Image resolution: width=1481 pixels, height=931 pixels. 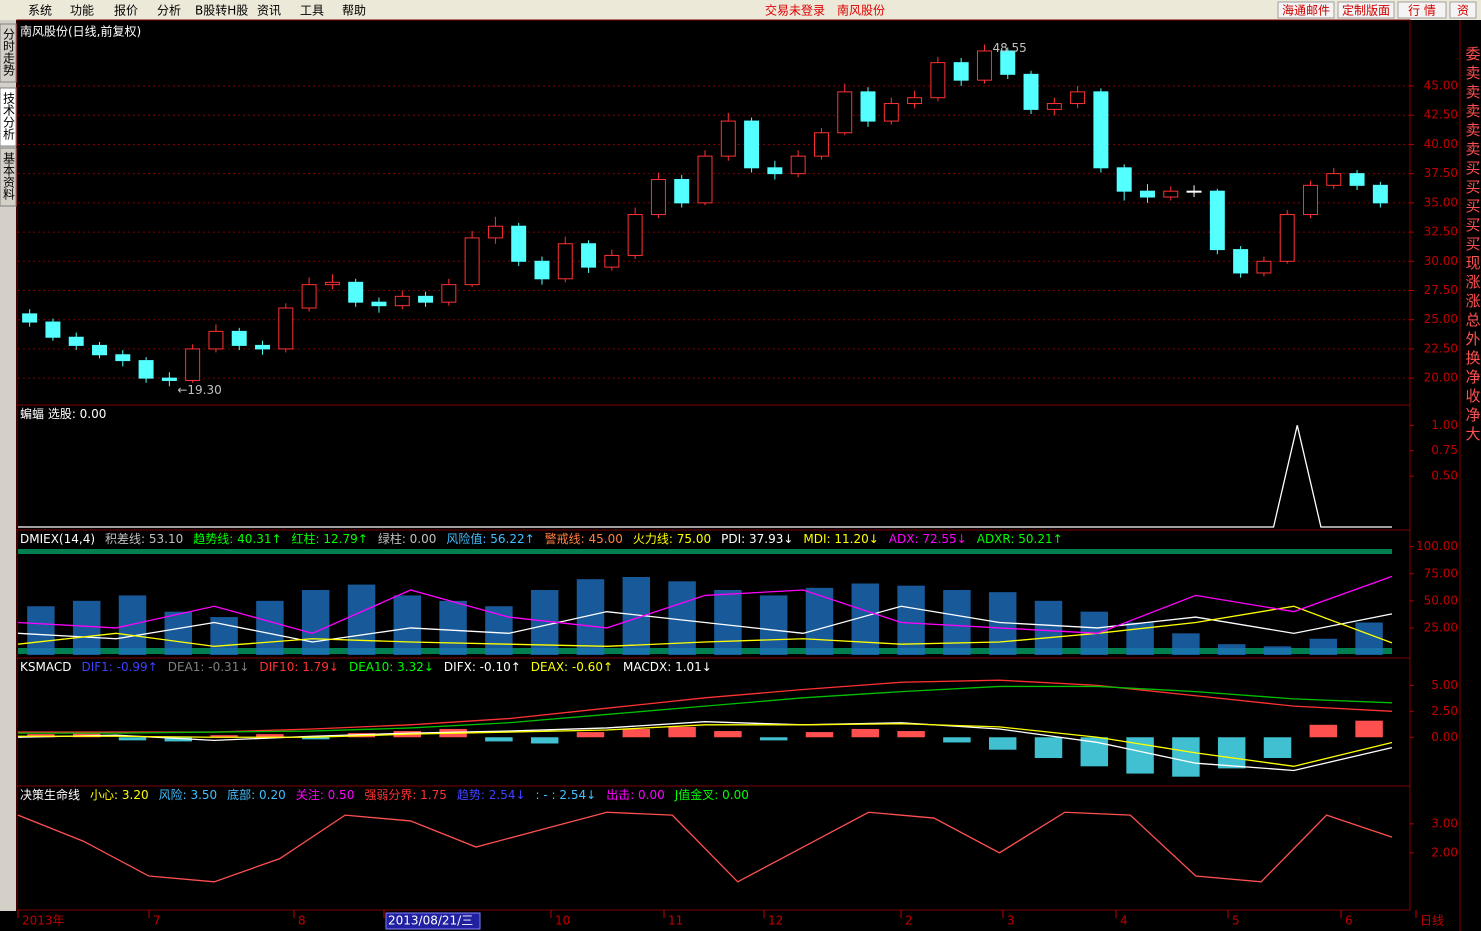 I want to click on menu-button-label: 定制版面, so click(x=1366, y=10).